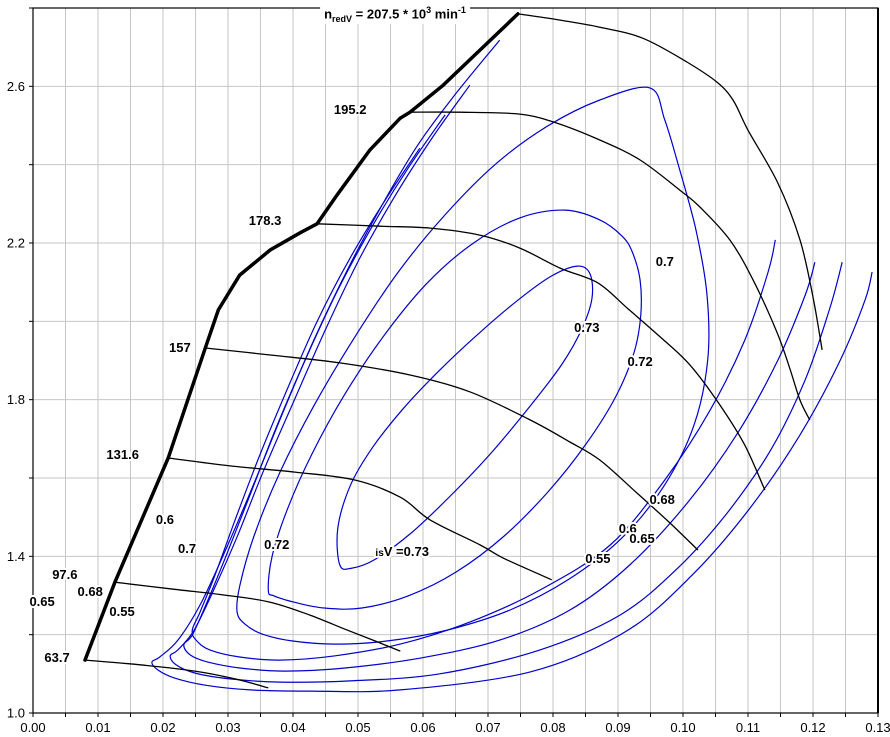 This screenshot has width=890, height=737. What do you see at coordinates (16, 556) in the screenshot?
I see `y-tick-label: 1.4` at bounding box center [16, 556].